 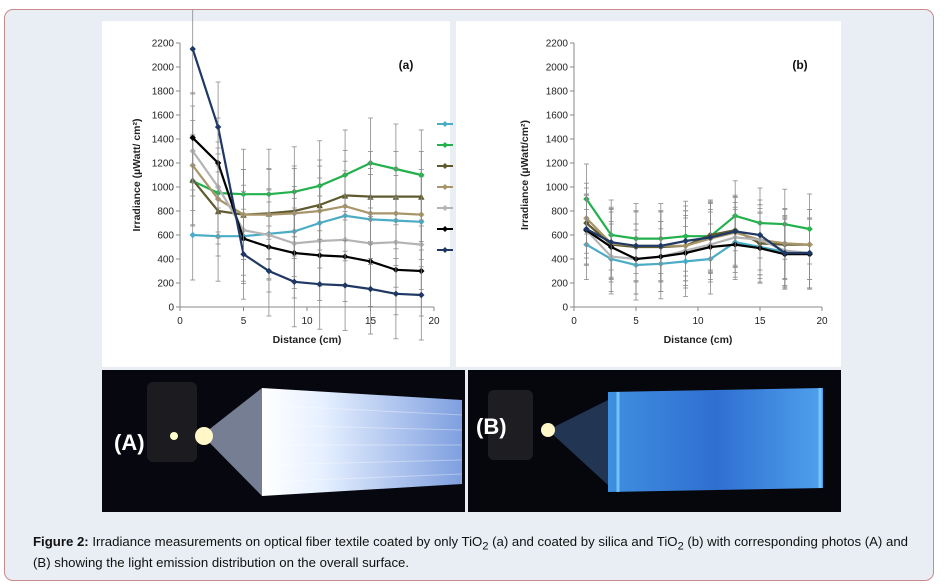 What do you see at coordinates (137, 174) in the screenshot?
I see `y-axis-title: Irradiance (µWatt/ cm²)` at bounding box center [137, 174].